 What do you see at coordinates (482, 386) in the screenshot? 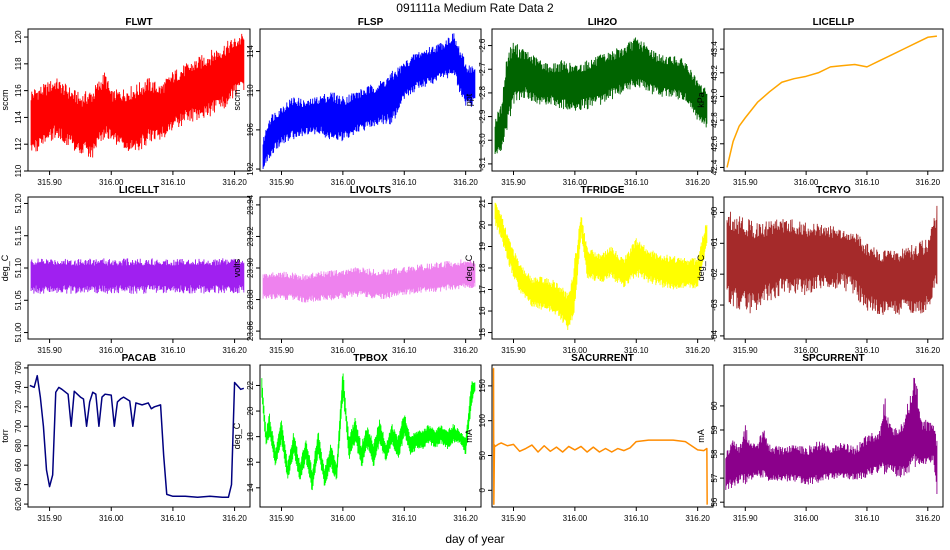
I see `y-tick-label: 150` at bounding box center [482, 386].